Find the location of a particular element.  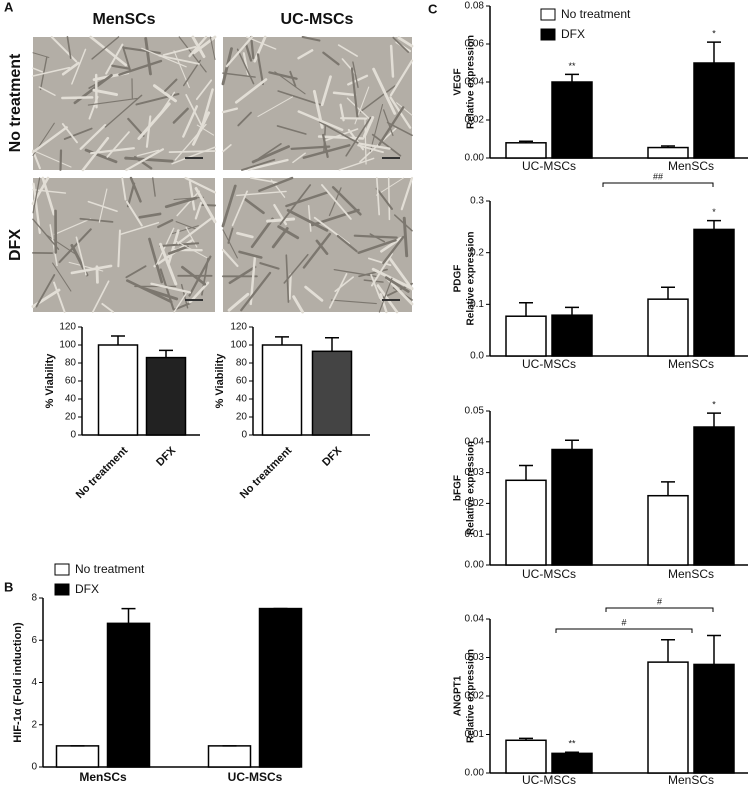

y-tick-label: 0.01 is located at coordinates (475, 734).